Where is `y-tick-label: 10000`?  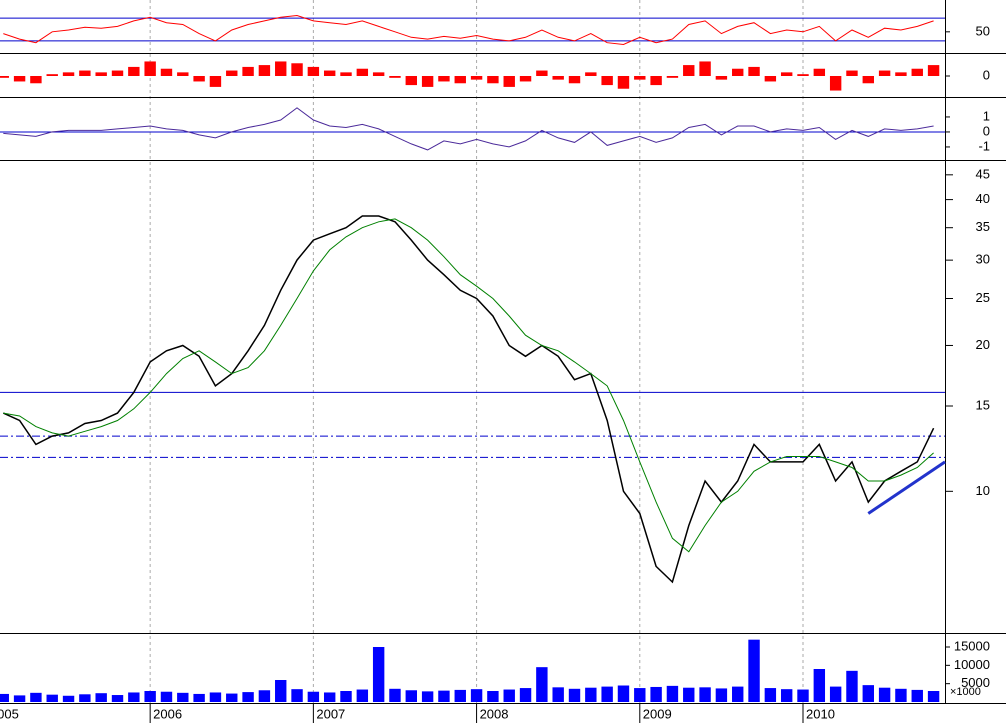 y-tick-label: 10000 is located at coordinates (972, 664).